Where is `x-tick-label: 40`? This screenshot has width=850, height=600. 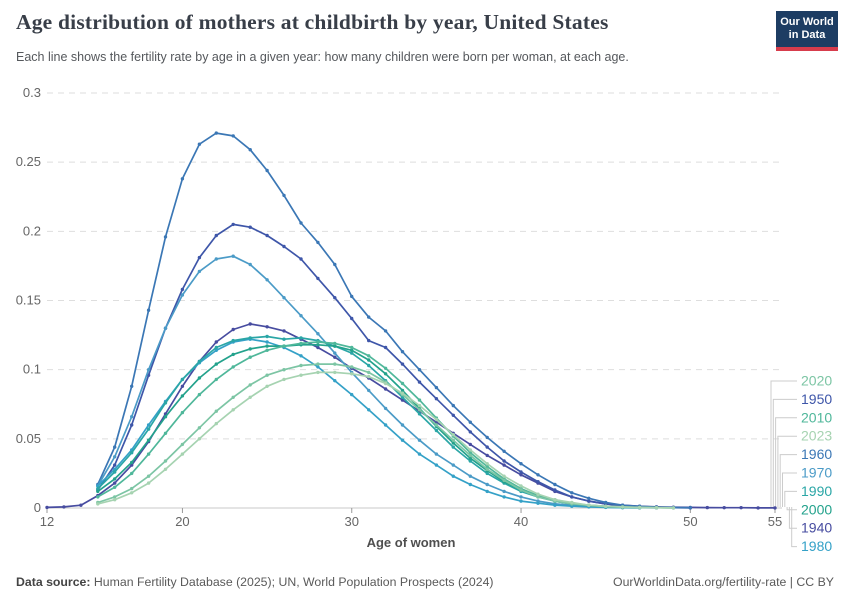 x-tick-label: 40 is located at coordinates (521, 521).